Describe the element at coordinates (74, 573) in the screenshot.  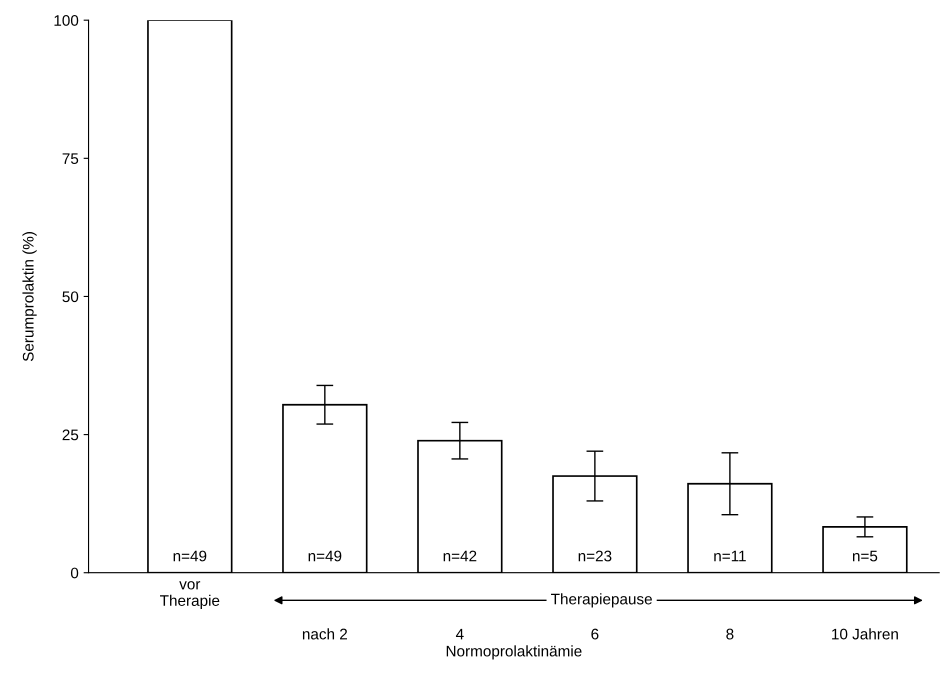
I see `y-tick-label: 0` at that location.